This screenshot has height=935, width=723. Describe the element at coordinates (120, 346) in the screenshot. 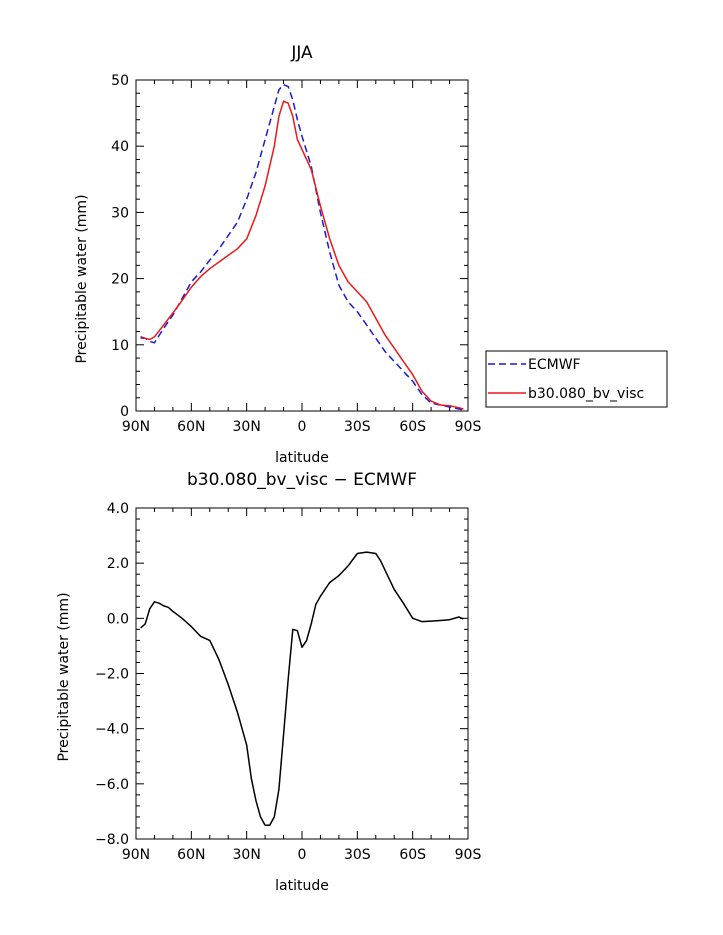

I see `y-tick-label: 10` at that location.